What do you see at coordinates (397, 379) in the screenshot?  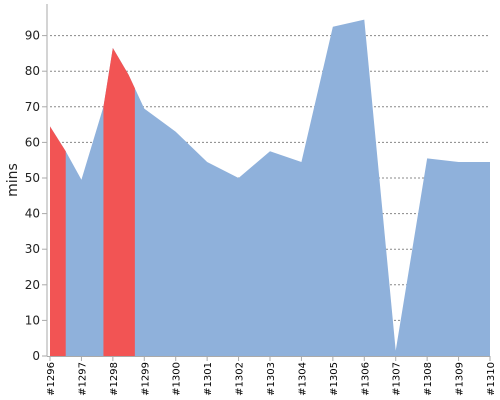 I see `x-tick-label: #1307` at bounding box center [397, 379].